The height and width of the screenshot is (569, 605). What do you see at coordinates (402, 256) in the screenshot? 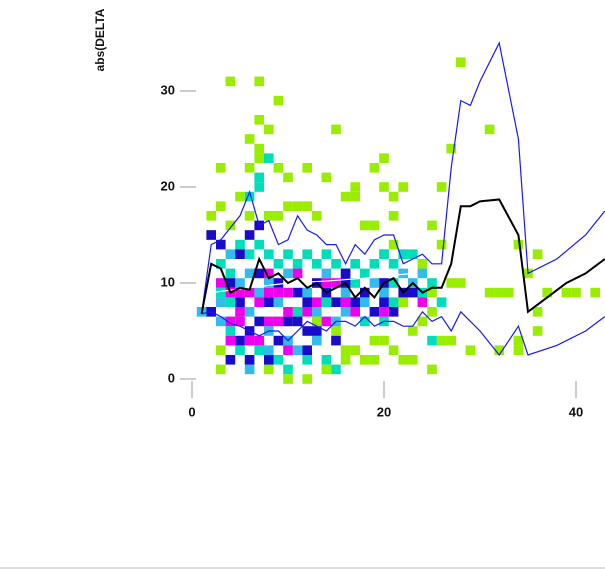
I see `line` at bounding box center [402, 256].